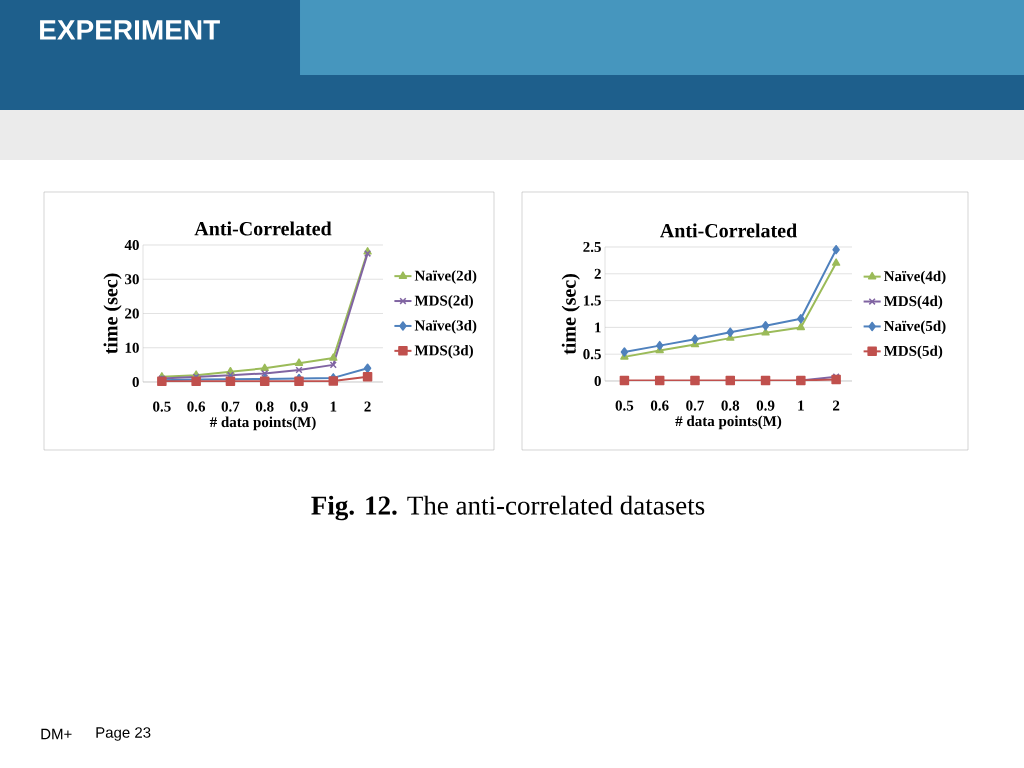 This screenshot has height=768, width=1024. I want to click on legend-label: Naïve(3d), so click(445, 327).